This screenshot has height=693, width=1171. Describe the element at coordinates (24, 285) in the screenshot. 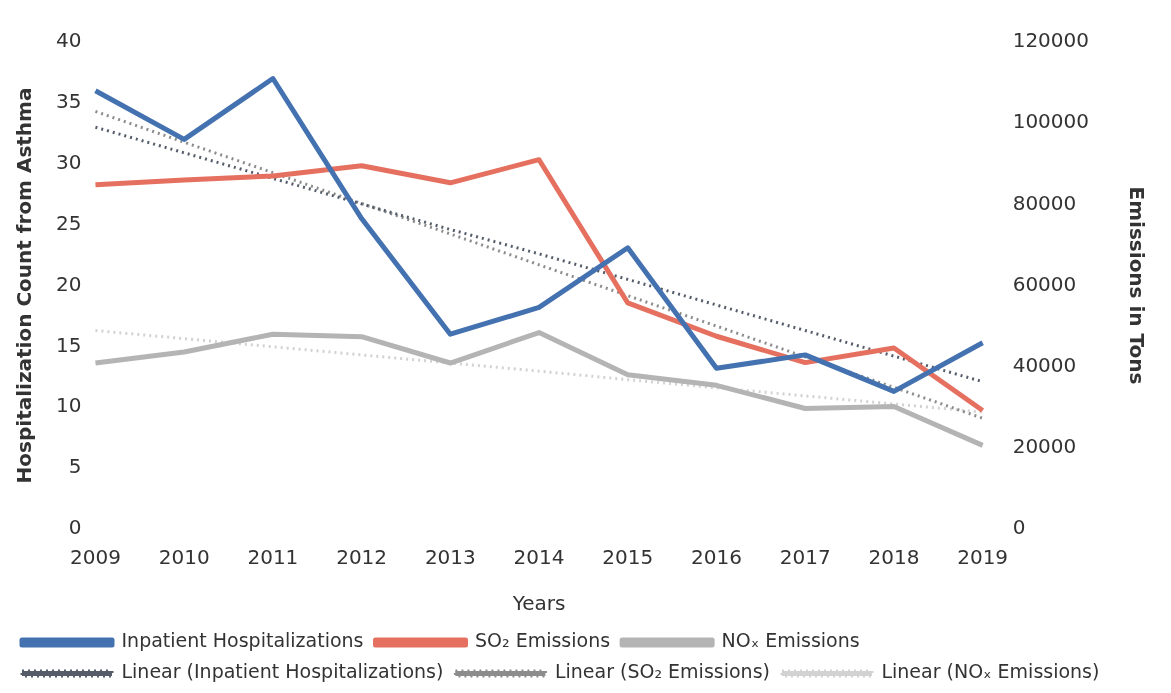

I see `y-axis-title: Hospitalization Count from Asthma` at that location.